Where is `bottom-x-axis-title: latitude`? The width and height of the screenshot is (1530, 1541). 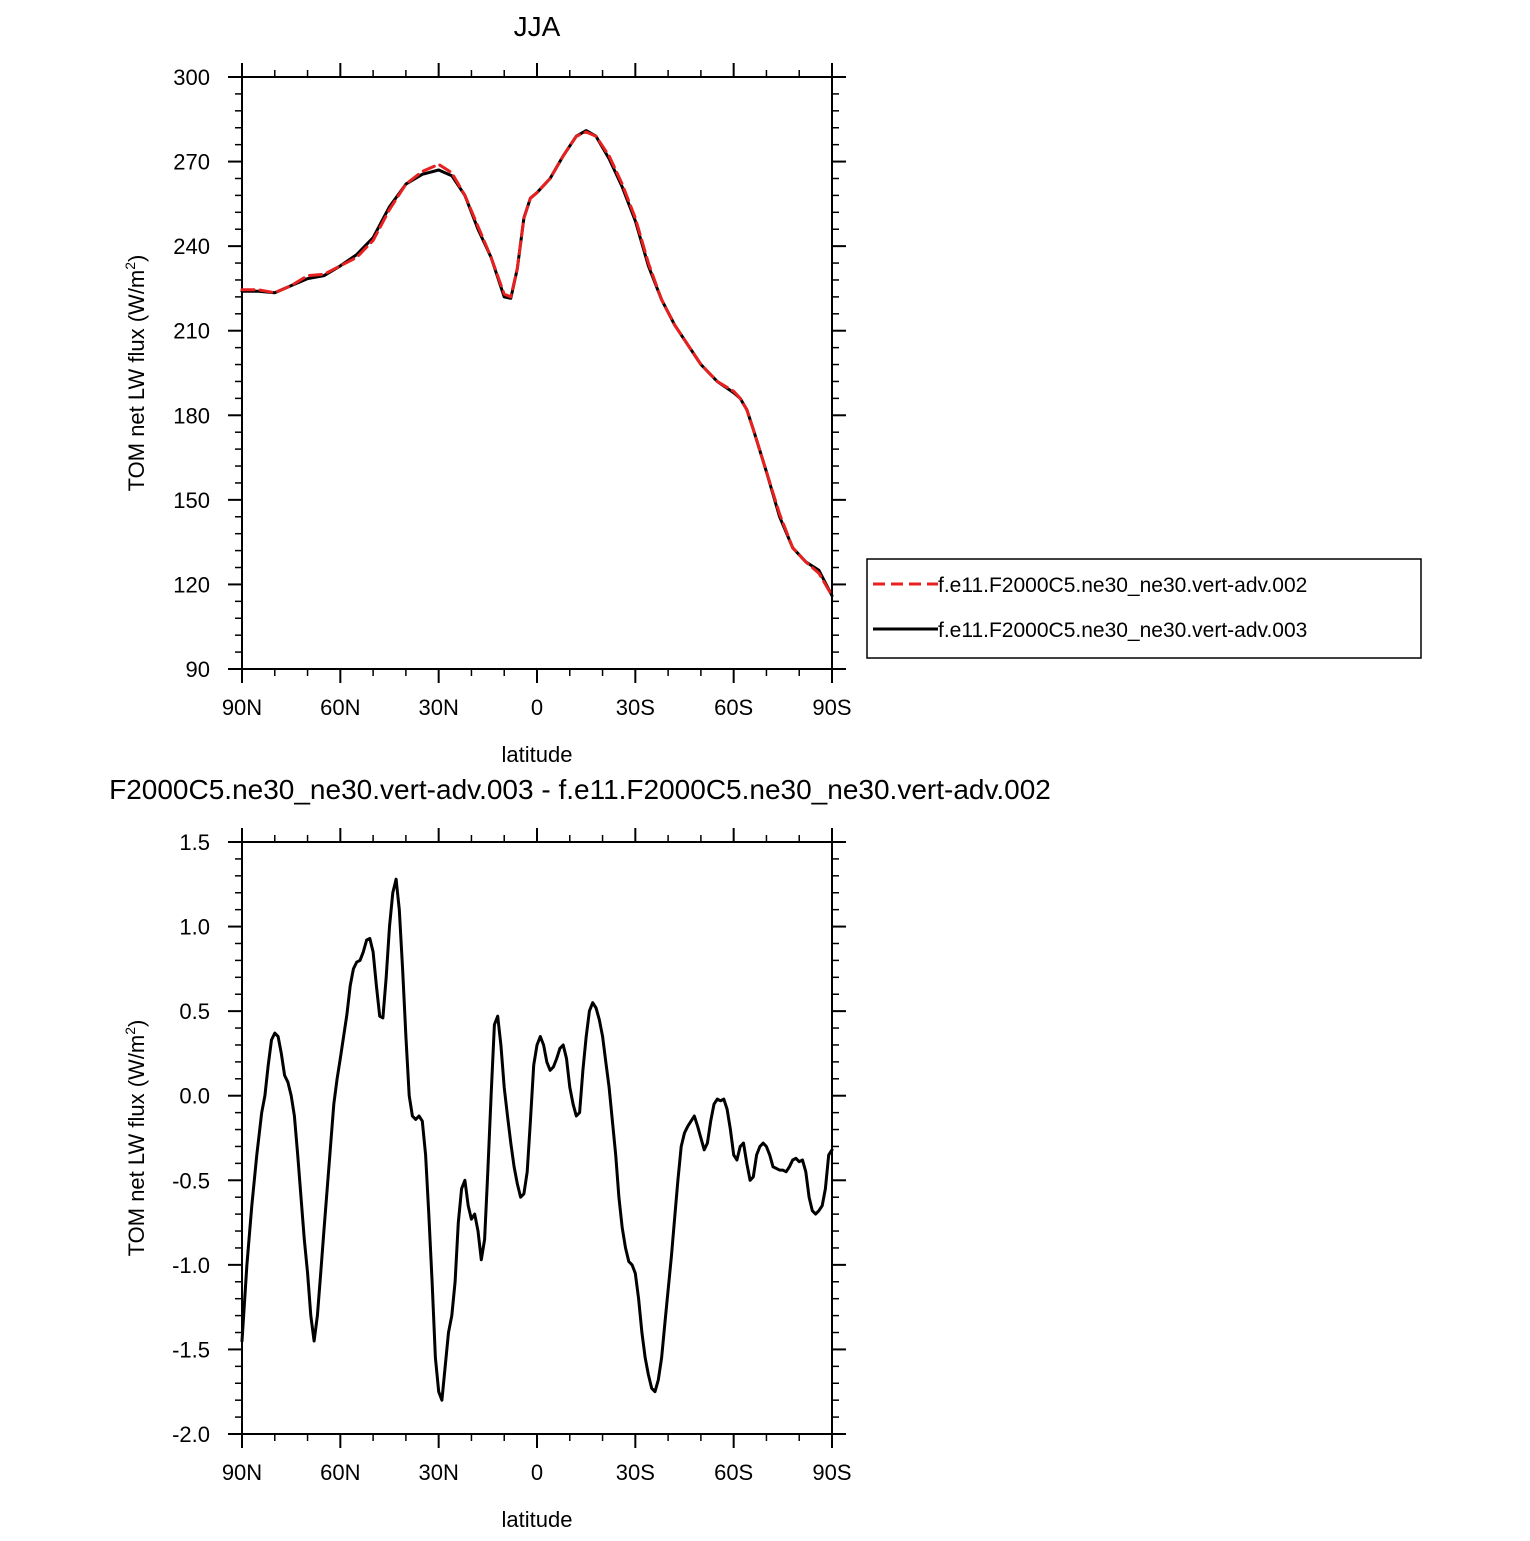 bottom-x-axis-title: latitude is located at coordinates (537, 1519).